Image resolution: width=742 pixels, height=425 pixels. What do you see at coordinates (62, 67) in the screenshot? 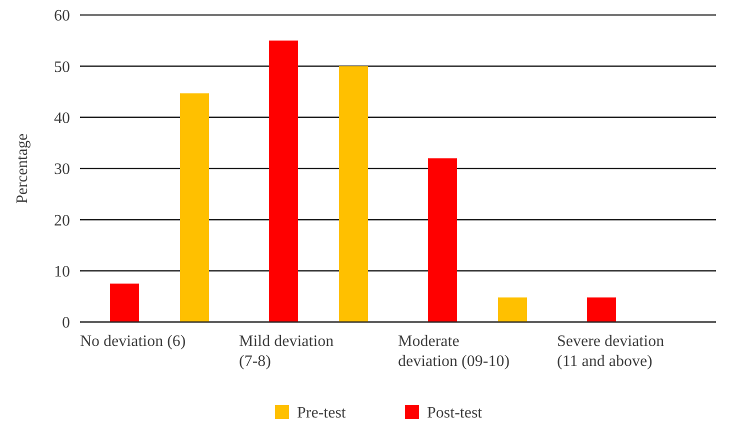
I see `y-tick-label: 50` at bounding box center [62, 67].